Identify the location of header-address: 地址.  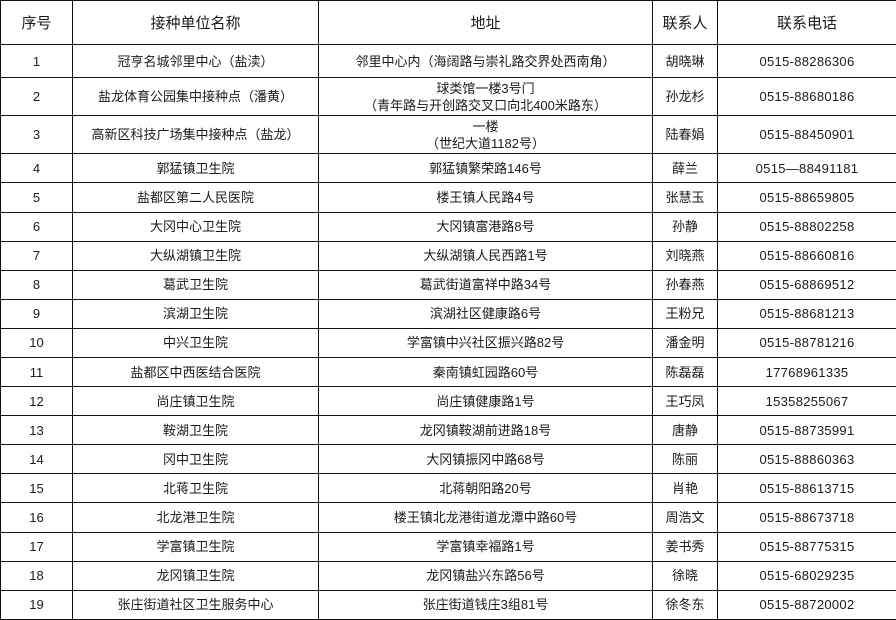
(485, 22).